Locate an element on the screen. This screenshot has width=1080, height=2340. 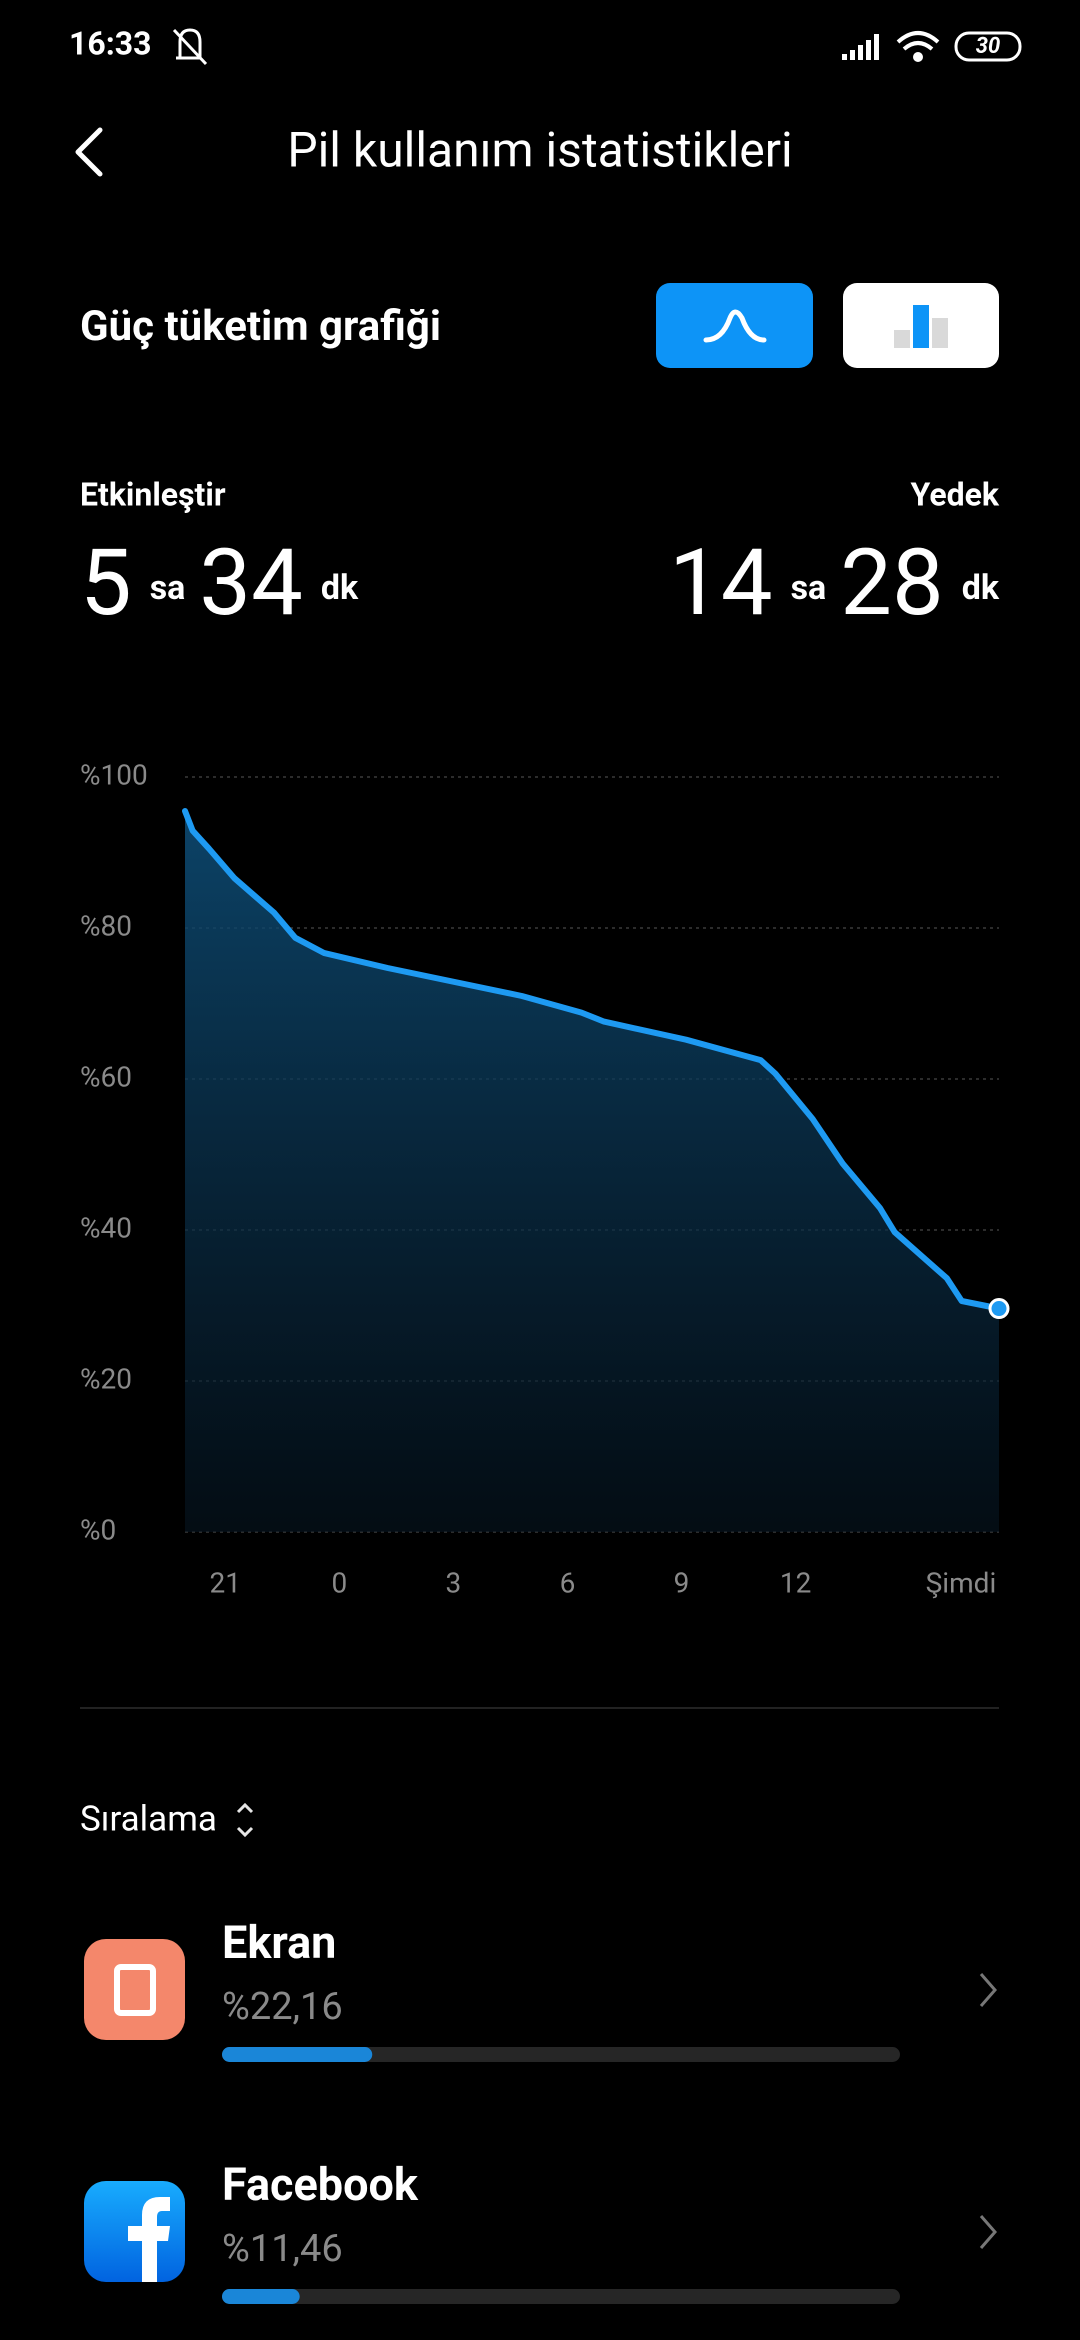
x-tick-label: 9 is located at coordinates (682, 1582).